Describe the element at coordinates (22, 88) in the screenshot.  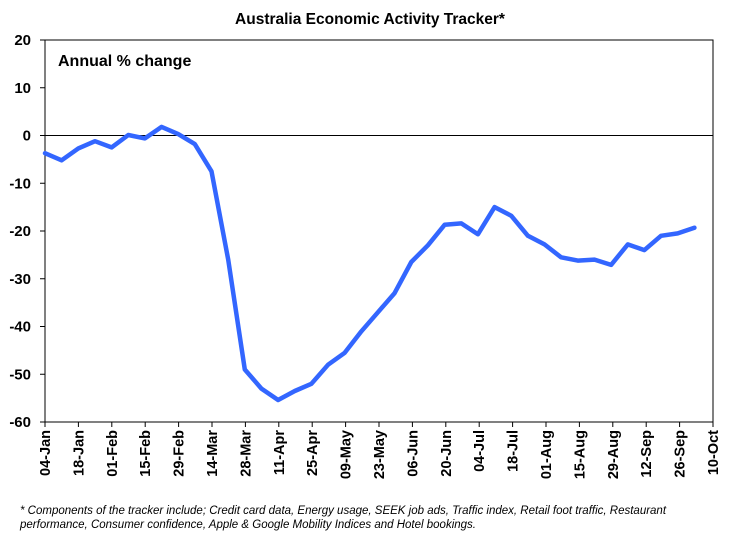
I see `y-tick-label: 10` at that location.